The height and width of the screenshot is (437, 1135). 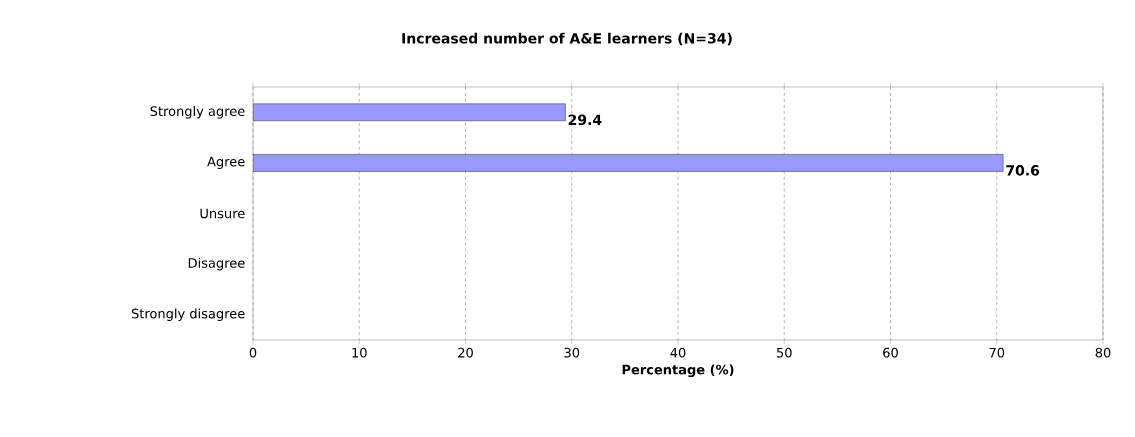 What do you see at coordinates (1103, 352) in the screenshot?
I see `x-tick-label: 80` at bounding box center [1103, 352].